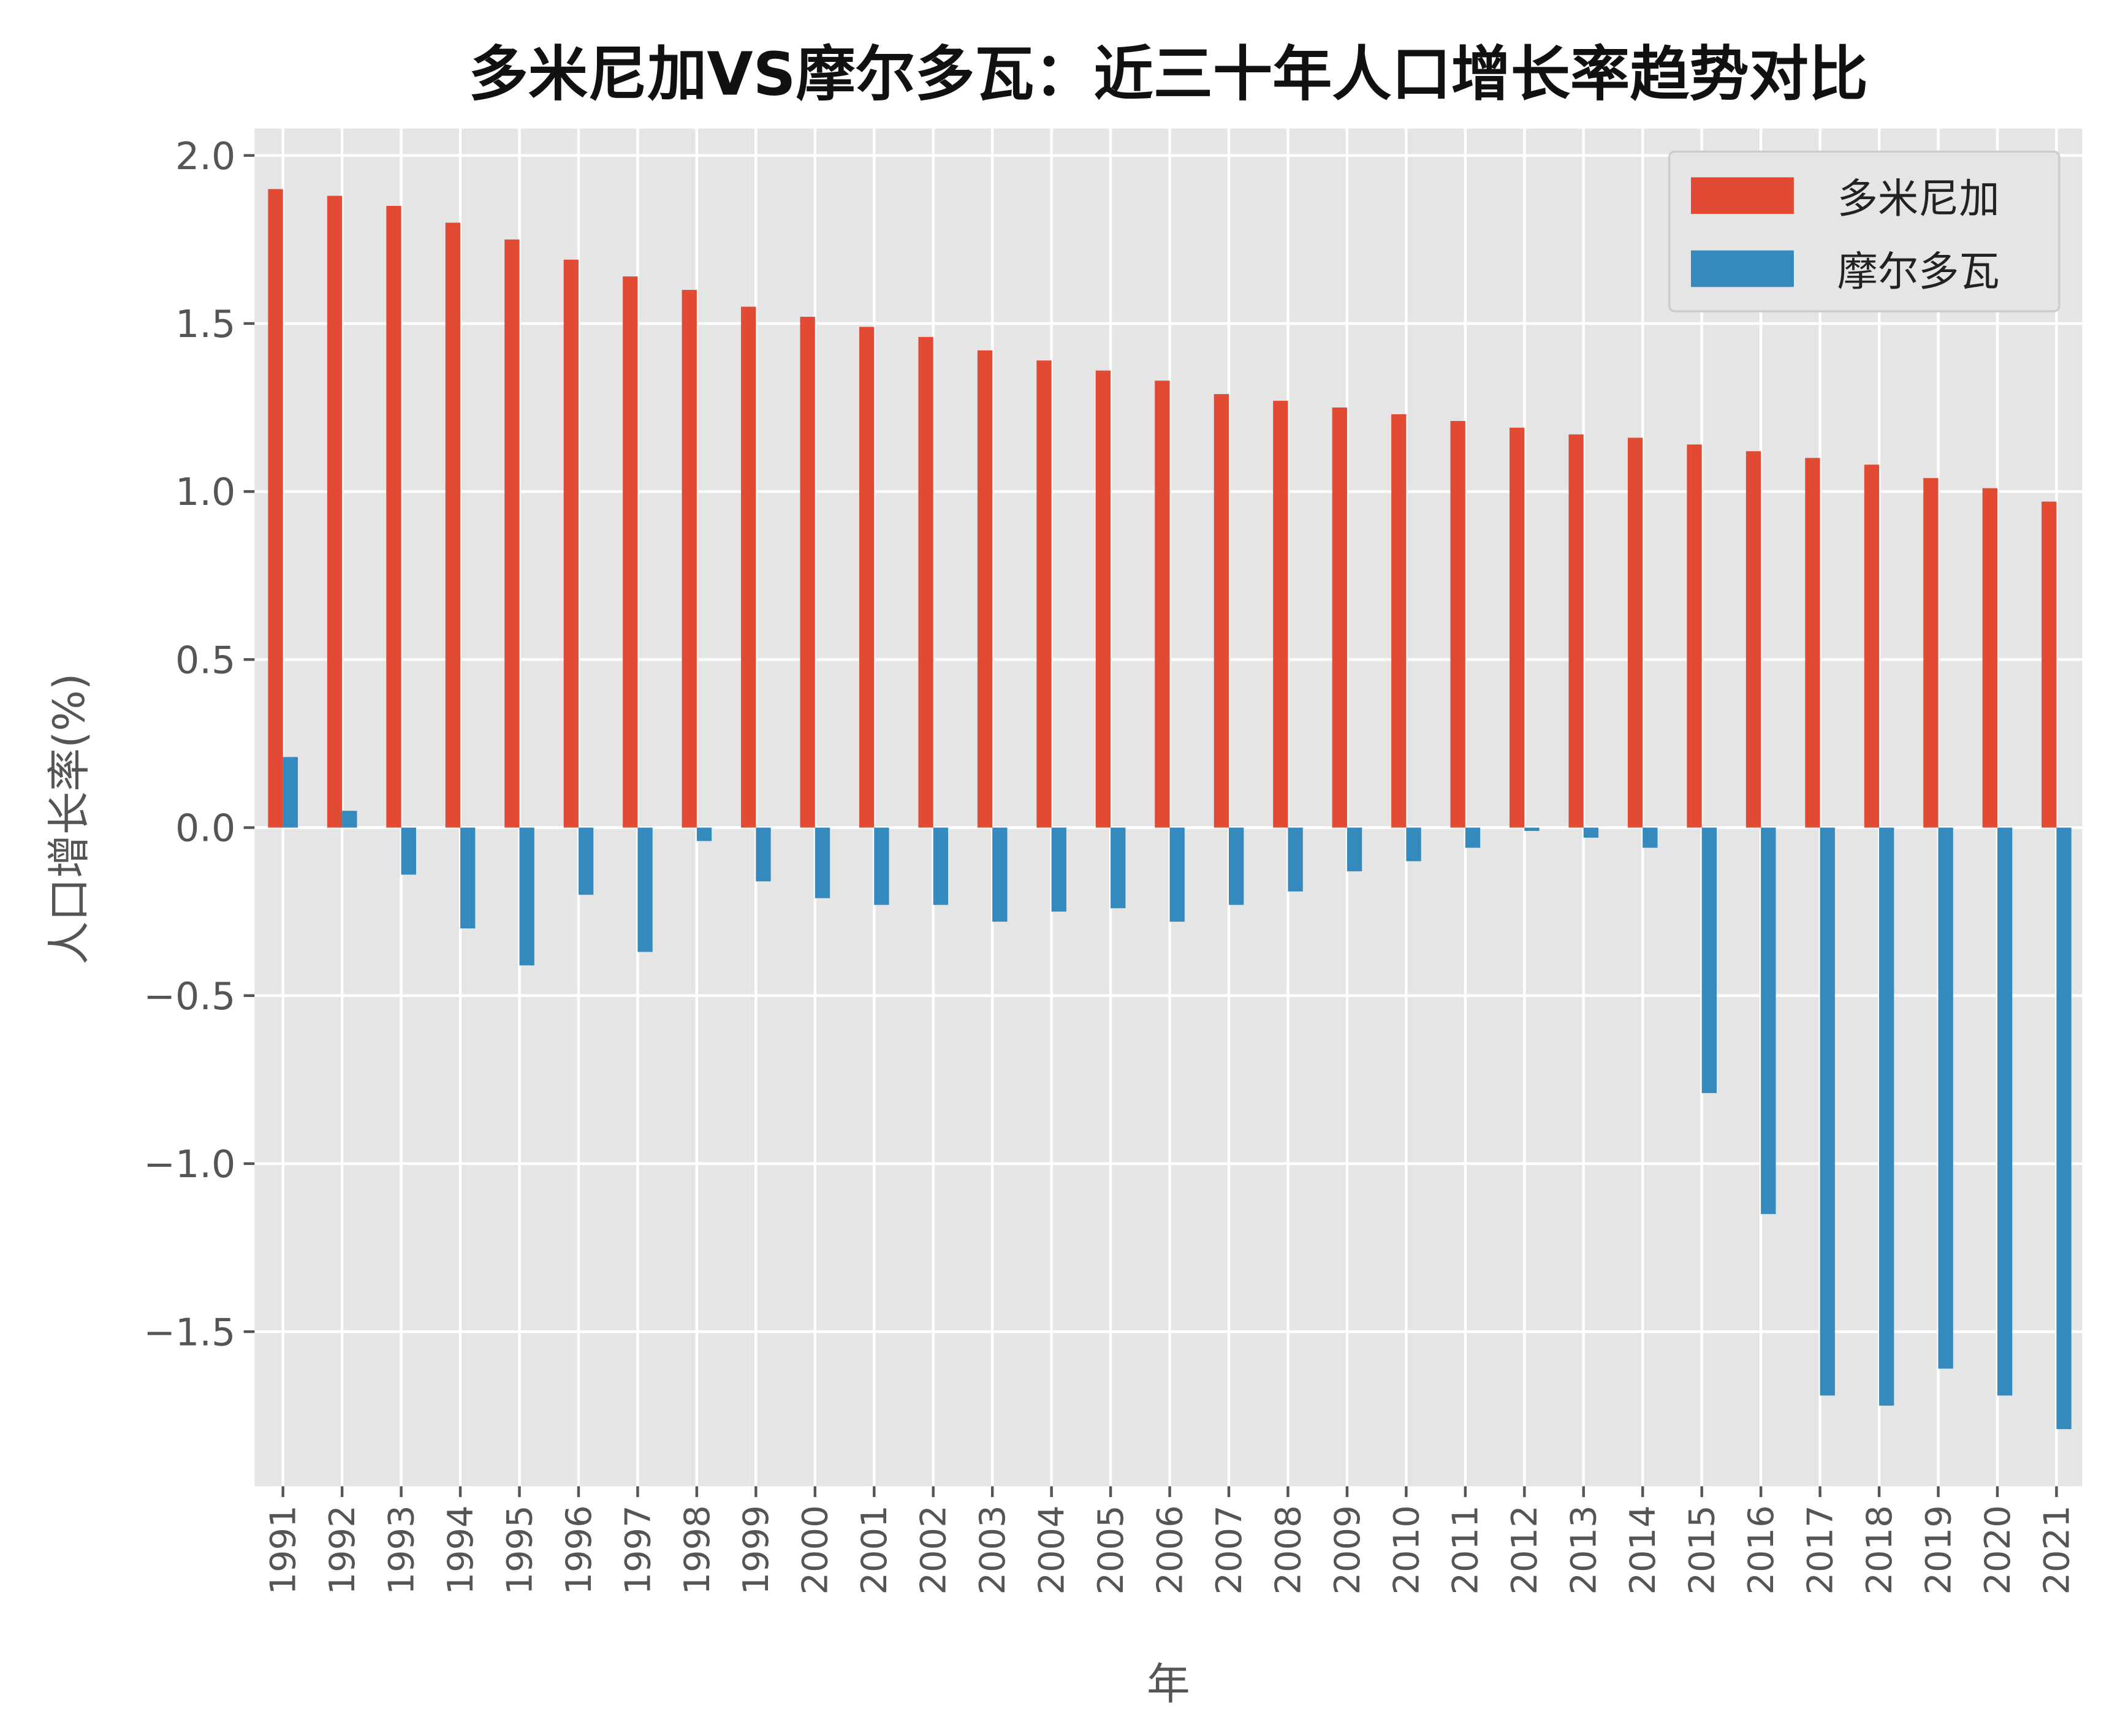 This screenshot has width=2112, height=1736. What do you see at coordinates (1872, 646) in the screenshot?
I see `bar-dominica-2018` at bounding box center [1872, 646].